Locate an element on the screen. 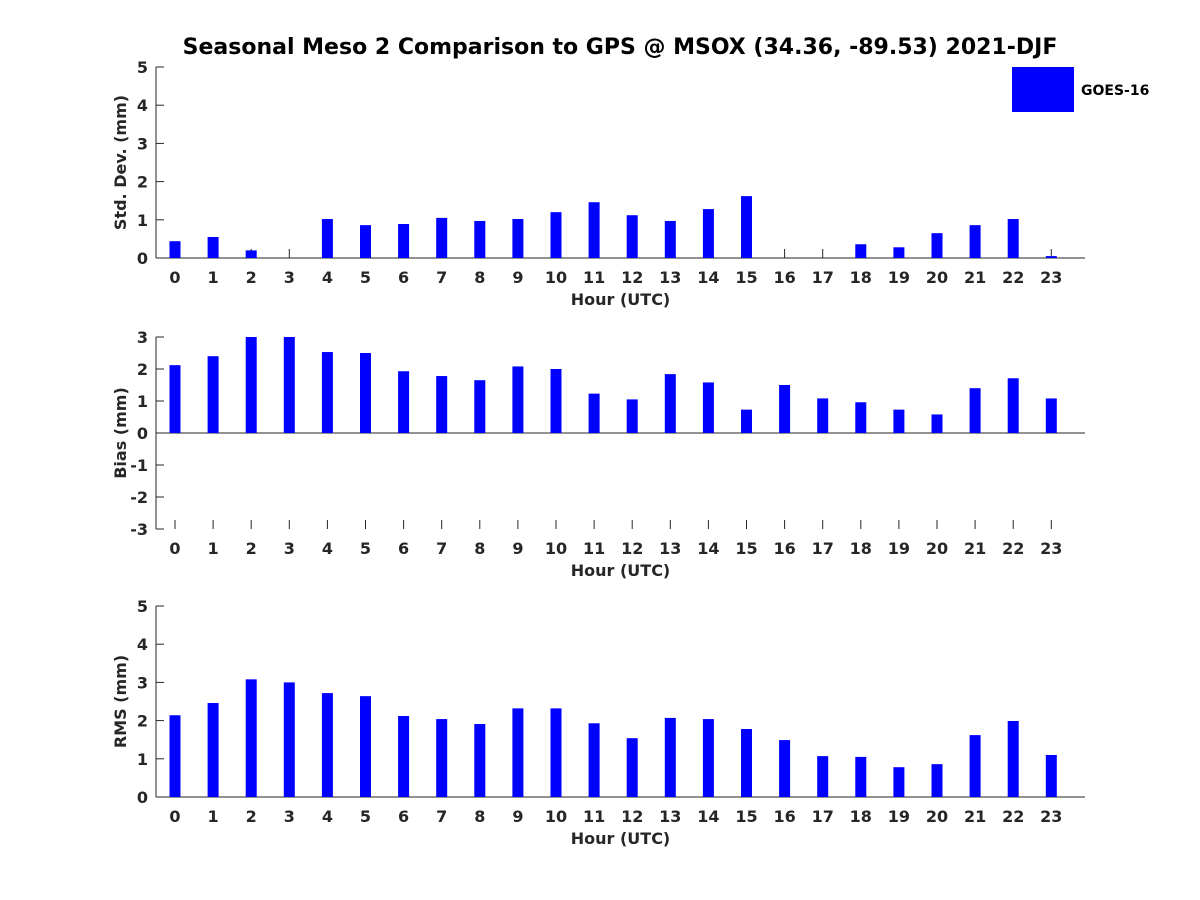  y-tick-label: 2 is located at coordinates (142, 721).